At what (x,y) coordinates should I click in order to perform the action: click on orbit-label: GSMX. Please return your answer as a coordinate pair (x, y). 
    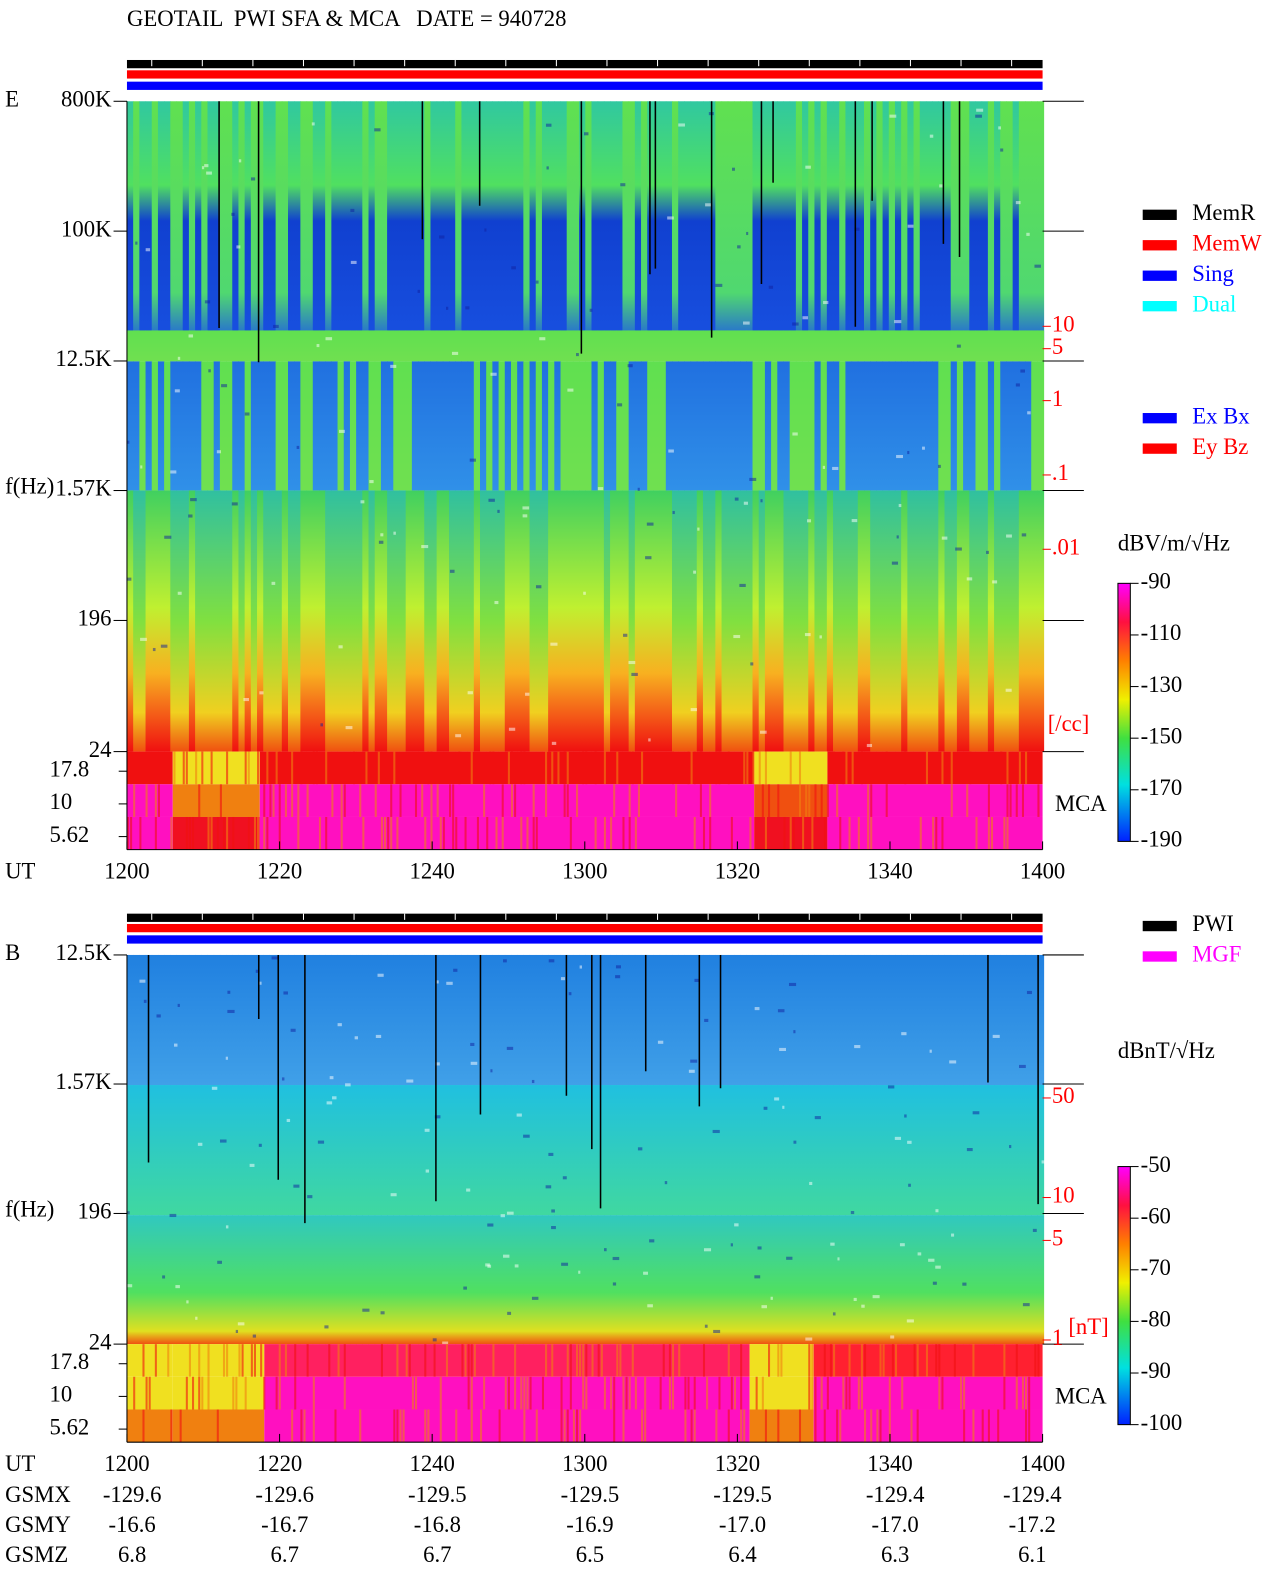
    Looking at the image, I should click on (38, 1494).